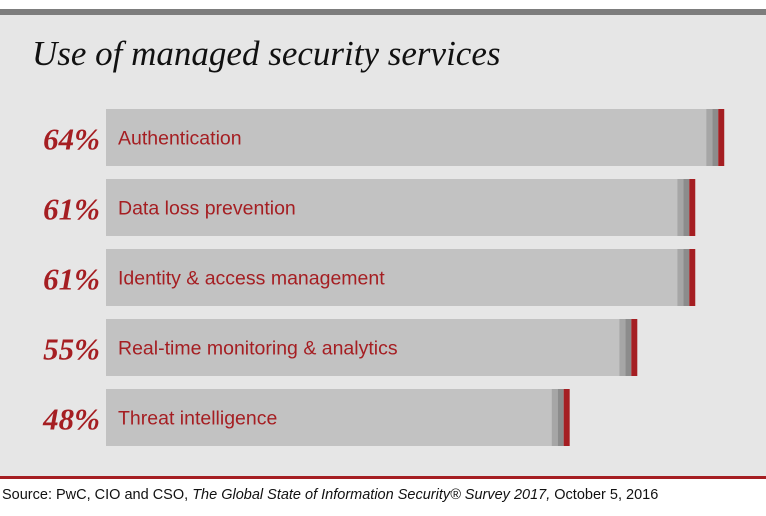  Describe the element at coordinates (197, 419) in the screenshot. I see `category-label: Threat intelligence` at that location.